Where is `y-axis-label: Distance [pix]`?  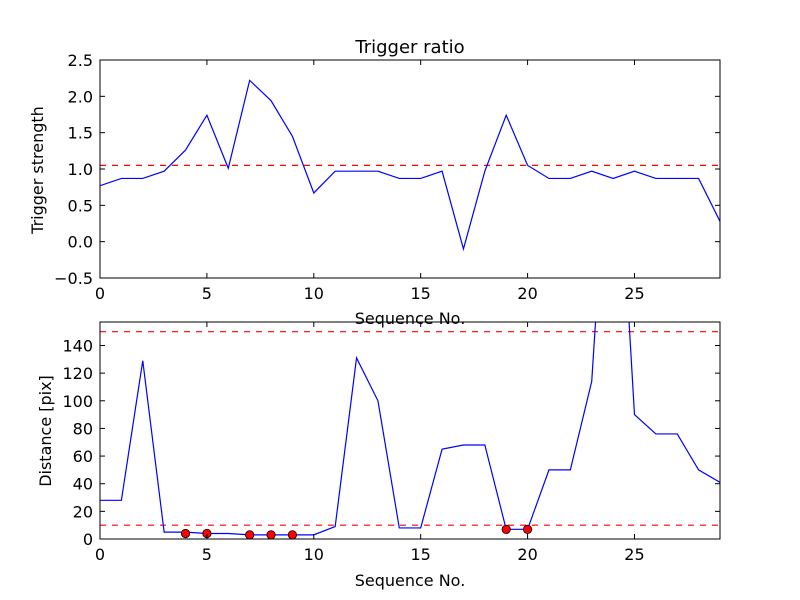 y-axis-label: Distance [pix] is located at coordinates (45, 431).